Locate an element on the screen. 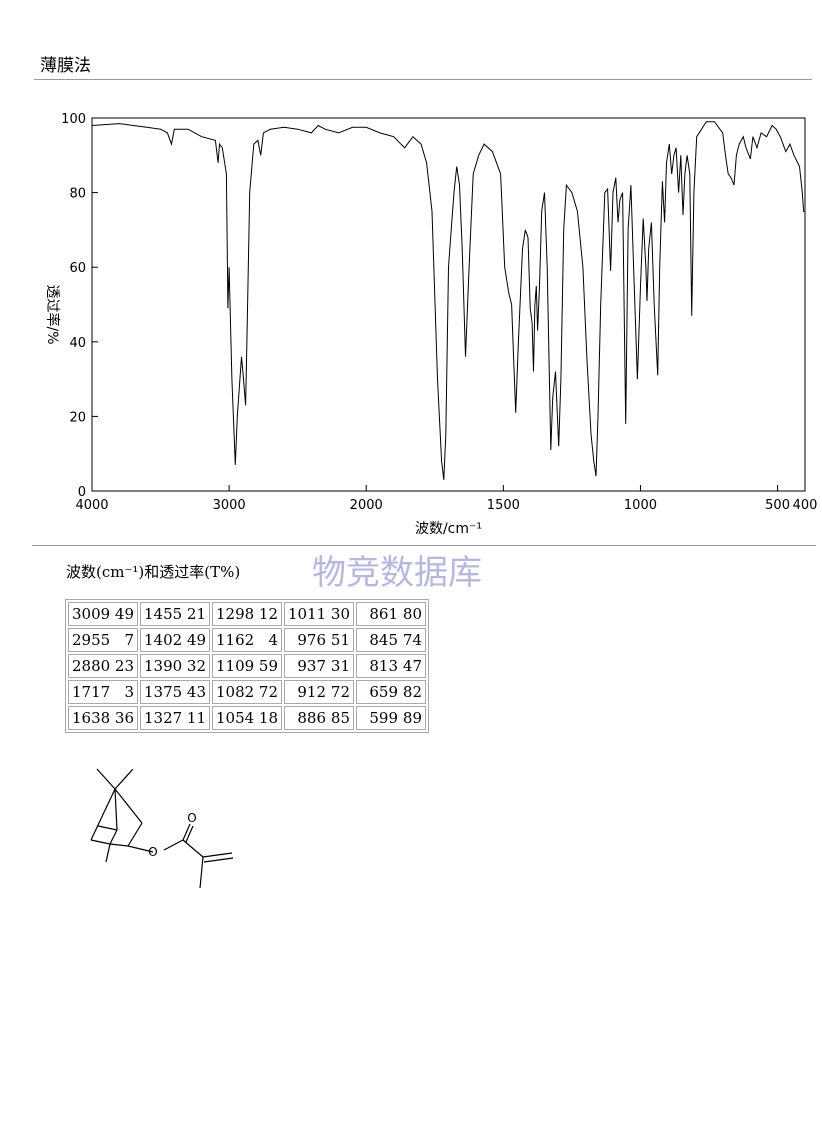 The height and width of the screenshot is (1134, 822). wavenumber: 1298 is located at coordinates (235, 614).